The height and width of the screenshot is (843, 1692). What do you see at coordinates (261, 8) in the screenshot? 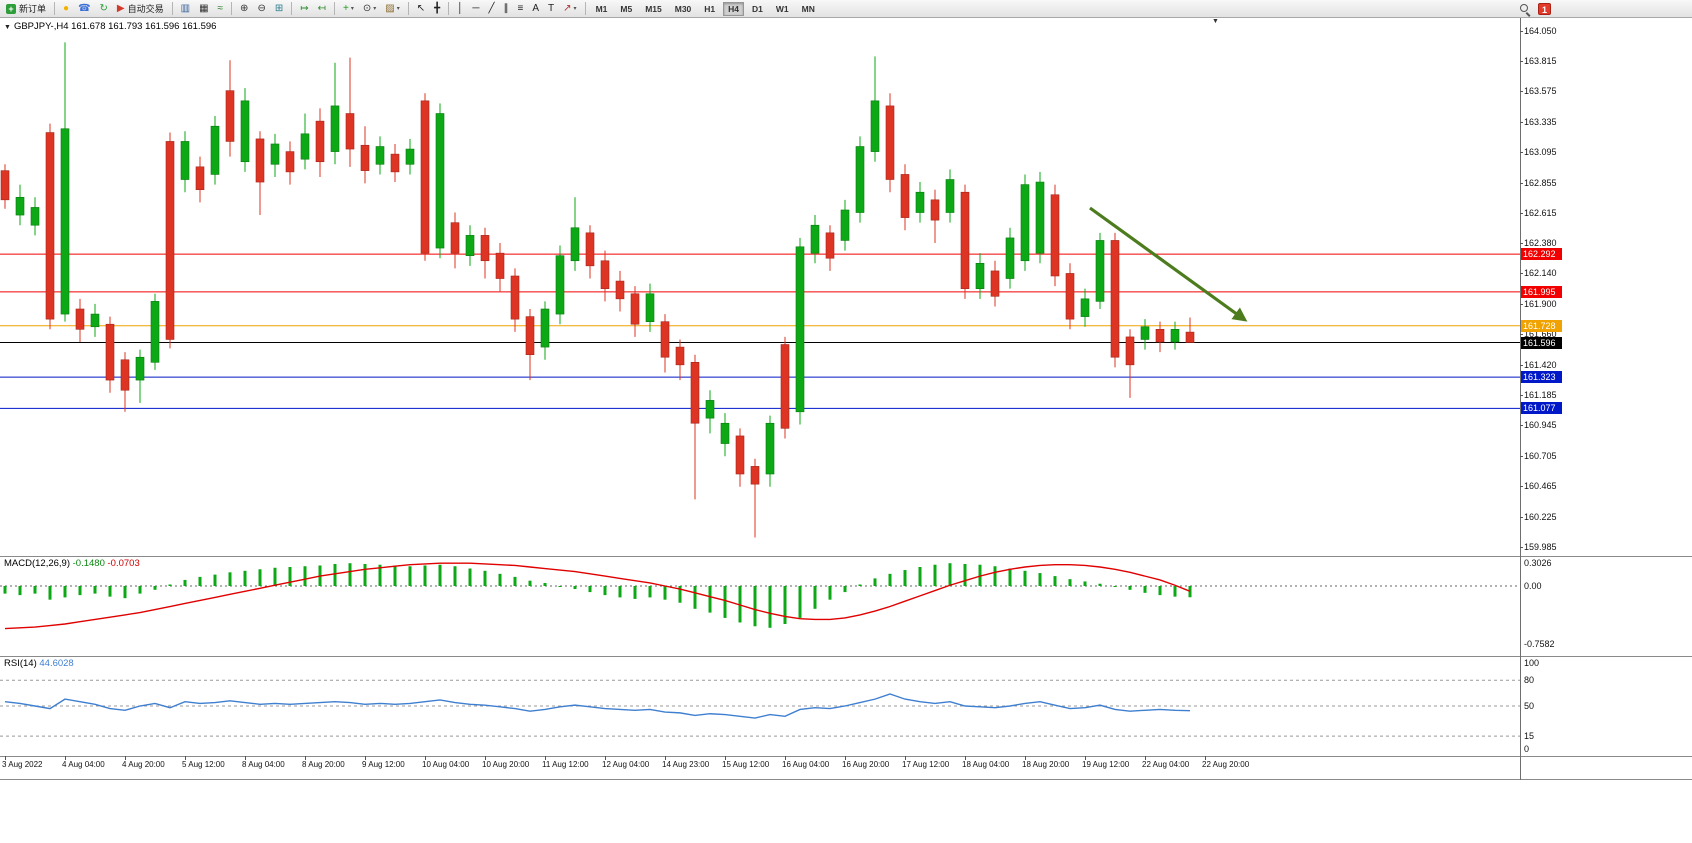
I see `zoom-out-icon: ⊖` at bounding box center [261, 8].